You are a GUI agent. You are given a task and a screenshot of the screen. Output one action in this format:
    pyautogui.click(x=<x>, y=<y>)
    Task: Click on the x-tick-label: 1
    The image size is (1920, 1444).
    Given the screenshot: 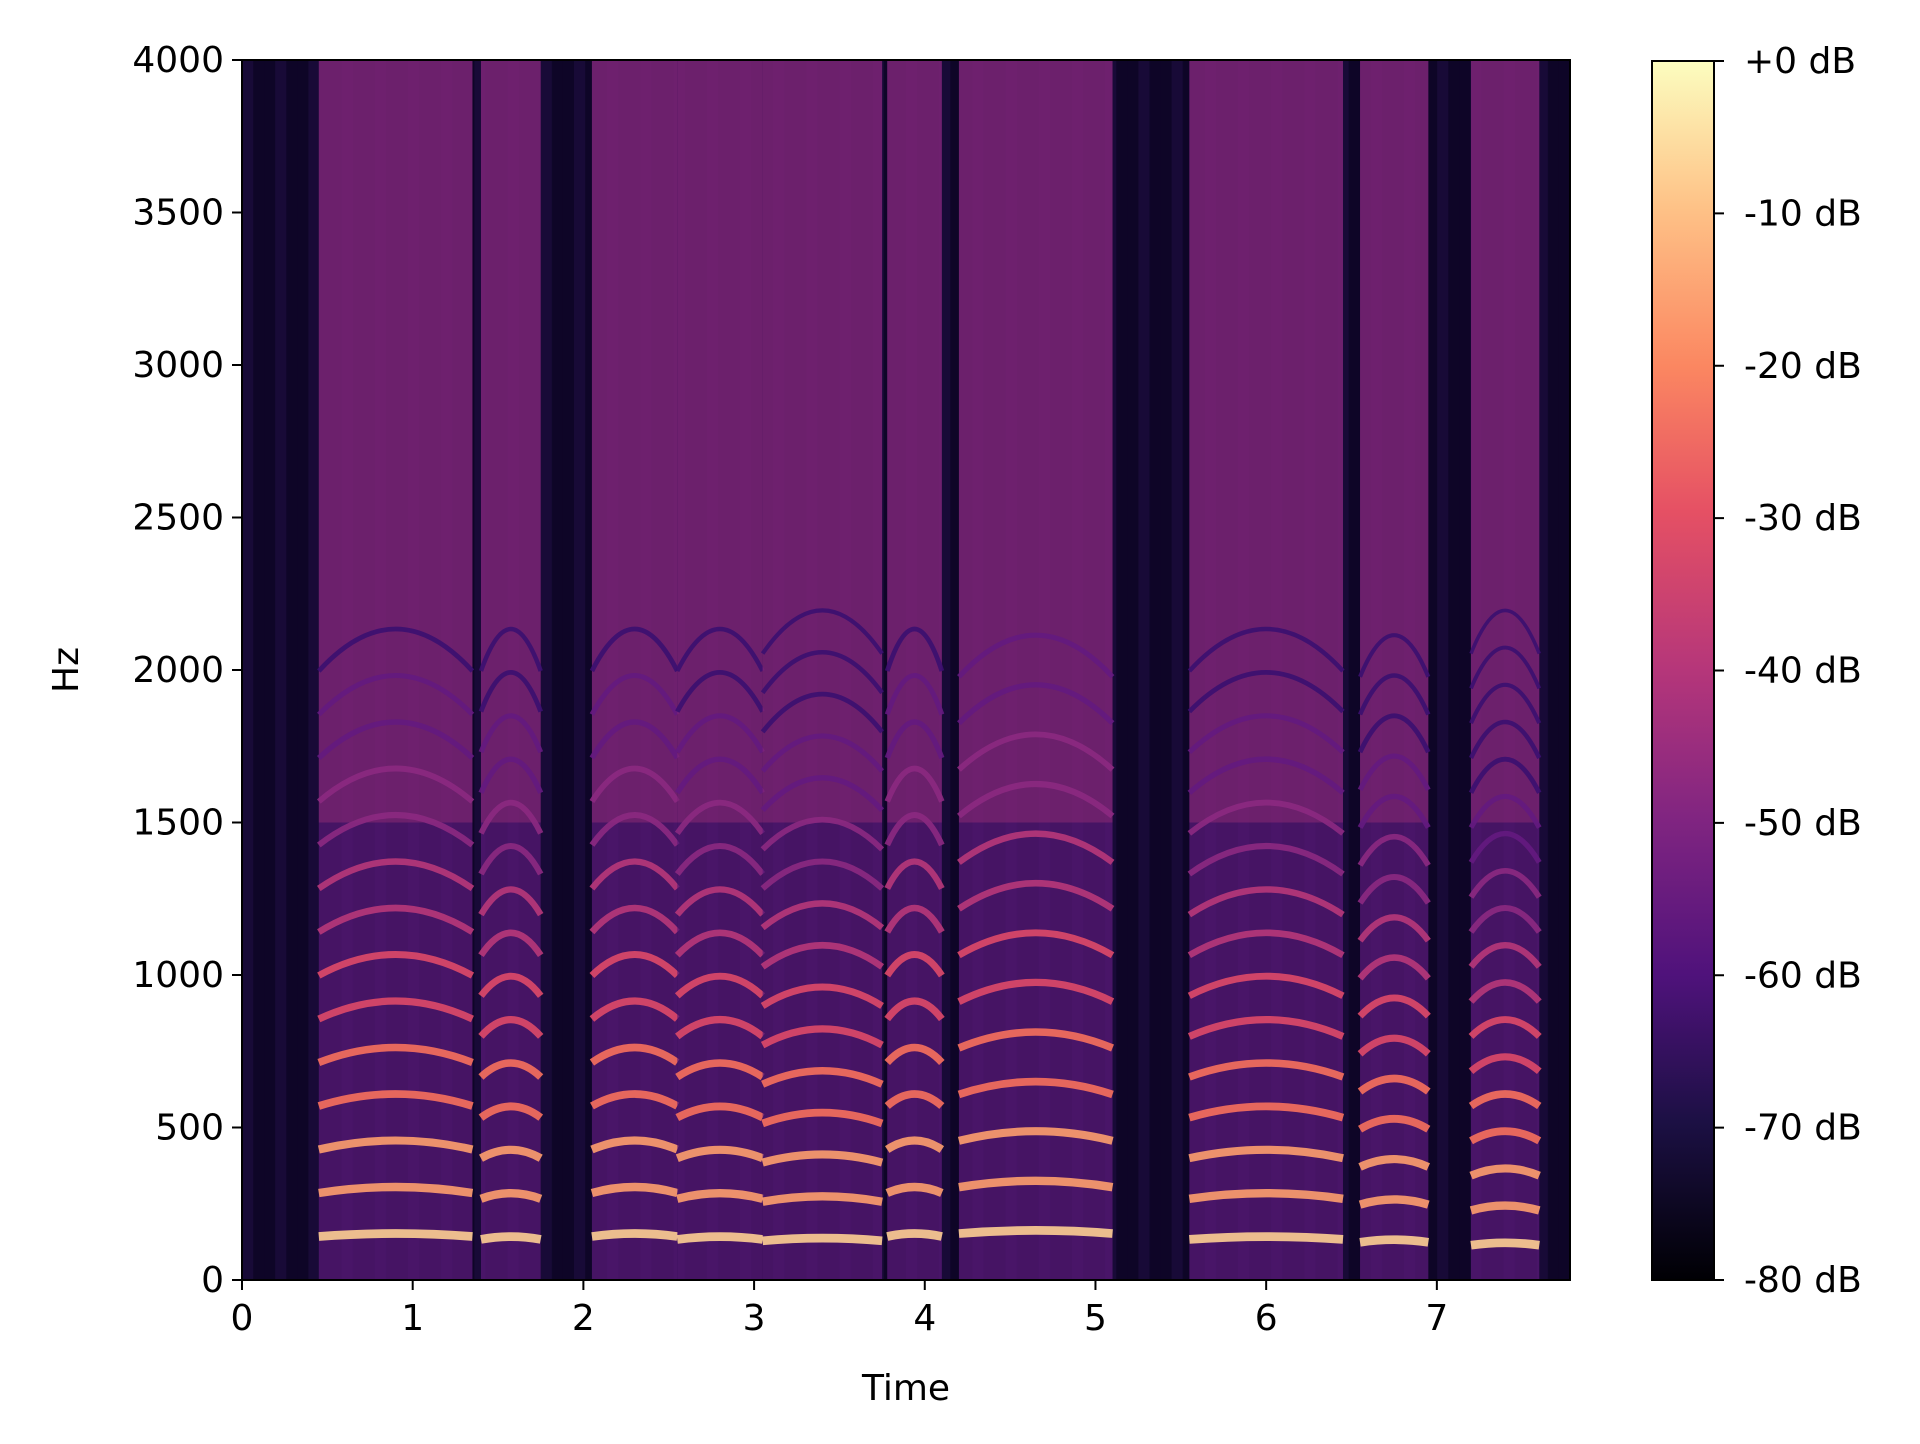 What is the action you would take?
    pyautogui.click(x=412, y=1318)
    